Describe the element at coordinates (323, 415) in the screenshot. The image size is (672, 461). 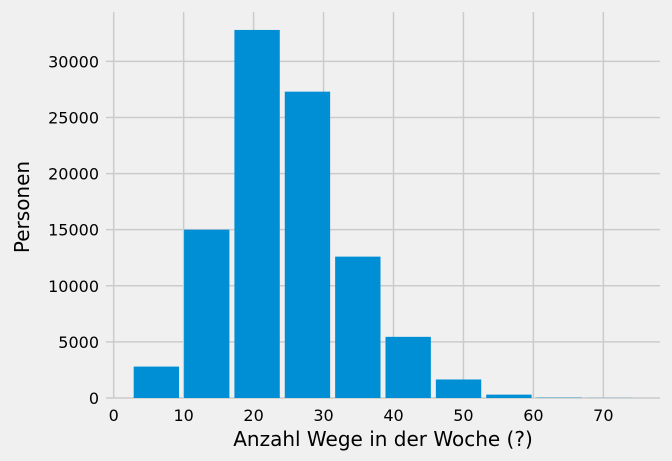
I see `x-tick-label: 30` at that location.